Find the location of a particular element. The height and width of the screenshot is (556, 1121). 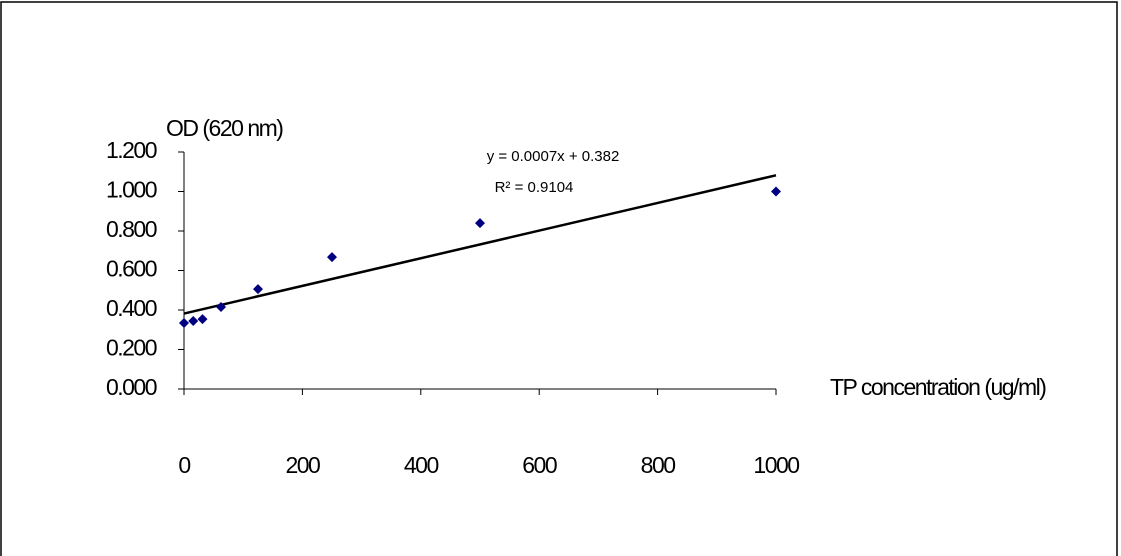

y-tick-label: 0.000 is located at coordinates (131, 387).